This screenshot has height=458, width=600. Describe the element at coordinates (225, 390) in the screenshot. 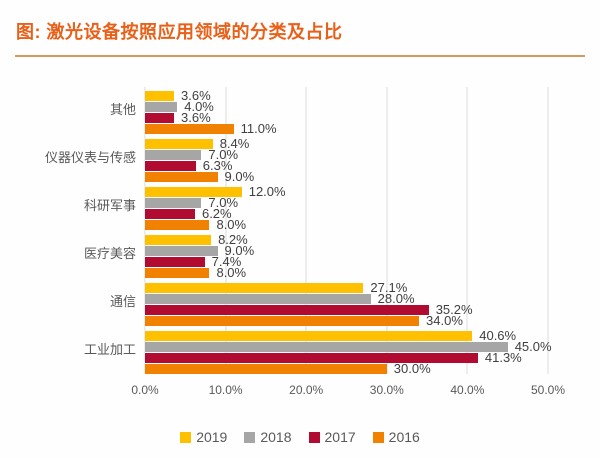

I see `x-axis-tick: 10.0%` at that location.